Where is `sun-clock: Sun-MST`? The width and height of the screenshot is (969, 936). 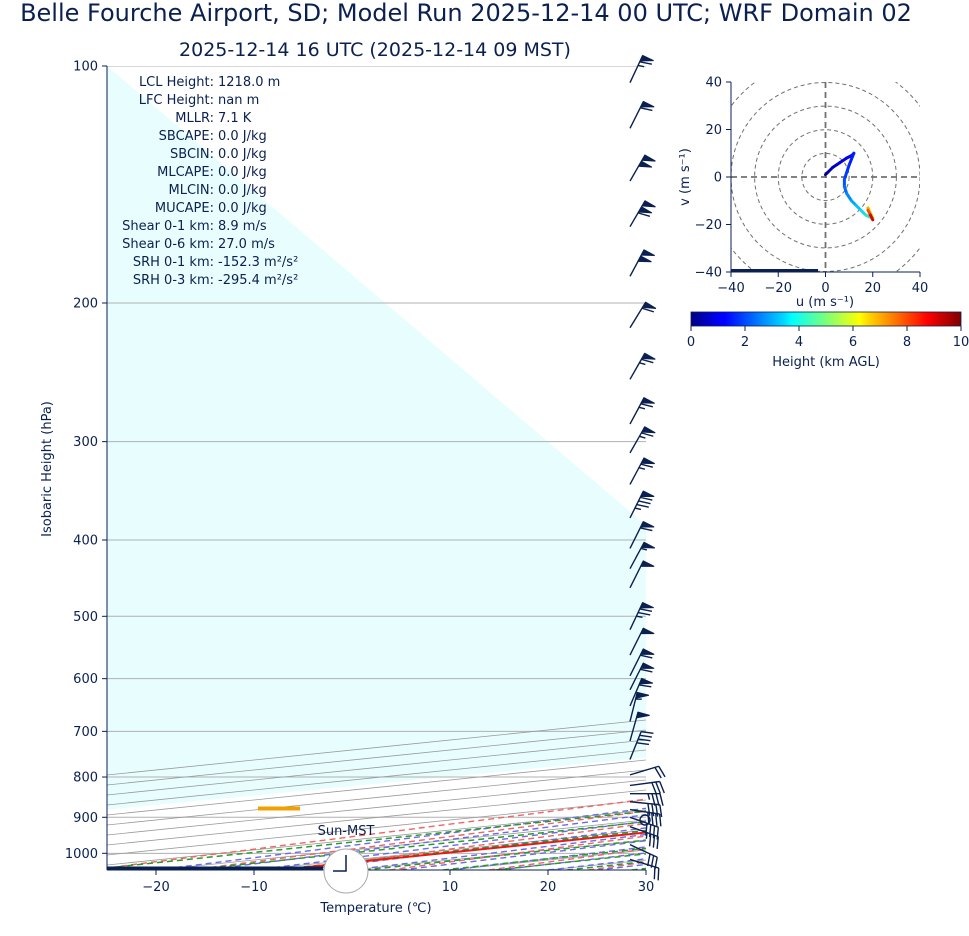
sun-clock: Sun-MST is located at coordinates (346, 859).